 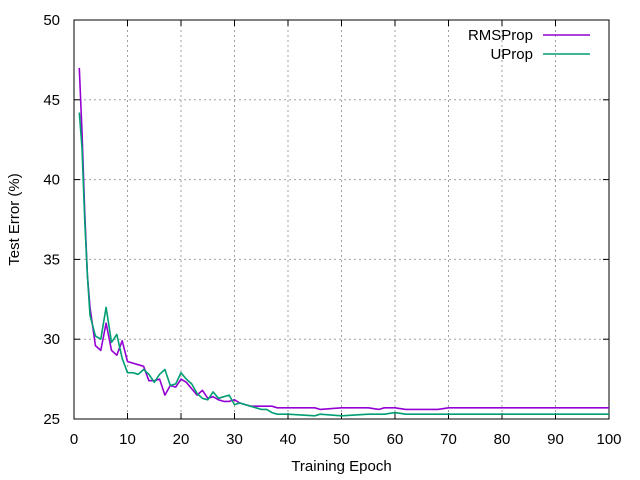 I want to click on x-tick-label: 80, so click(x=502, y=439).